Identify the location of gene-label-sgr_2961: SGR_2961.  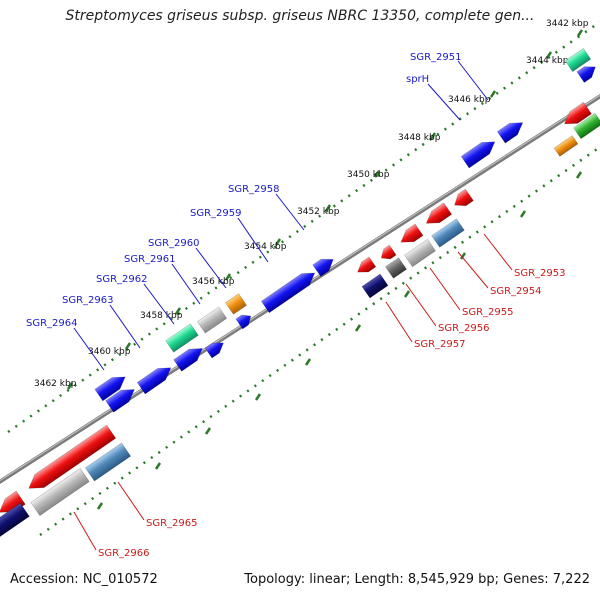
(150, 259).